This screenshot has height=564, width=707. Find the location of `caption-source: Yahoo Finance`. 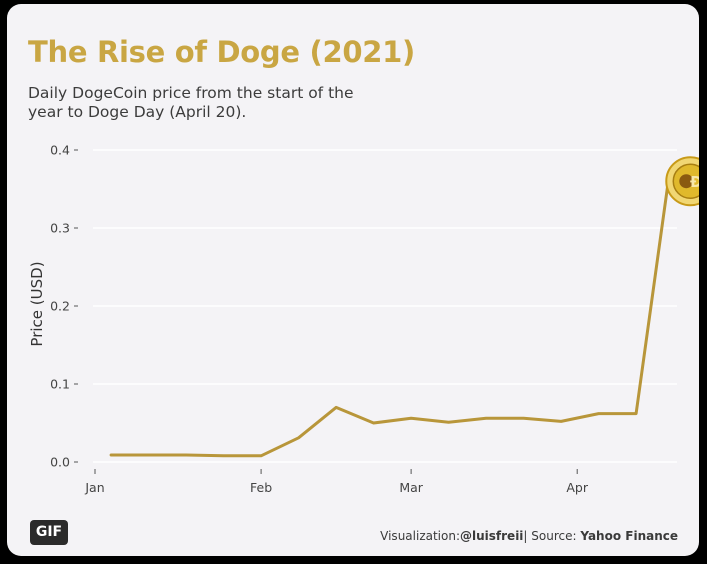

caption-source: Yahoo Finance is located at coordinates (629, 536).